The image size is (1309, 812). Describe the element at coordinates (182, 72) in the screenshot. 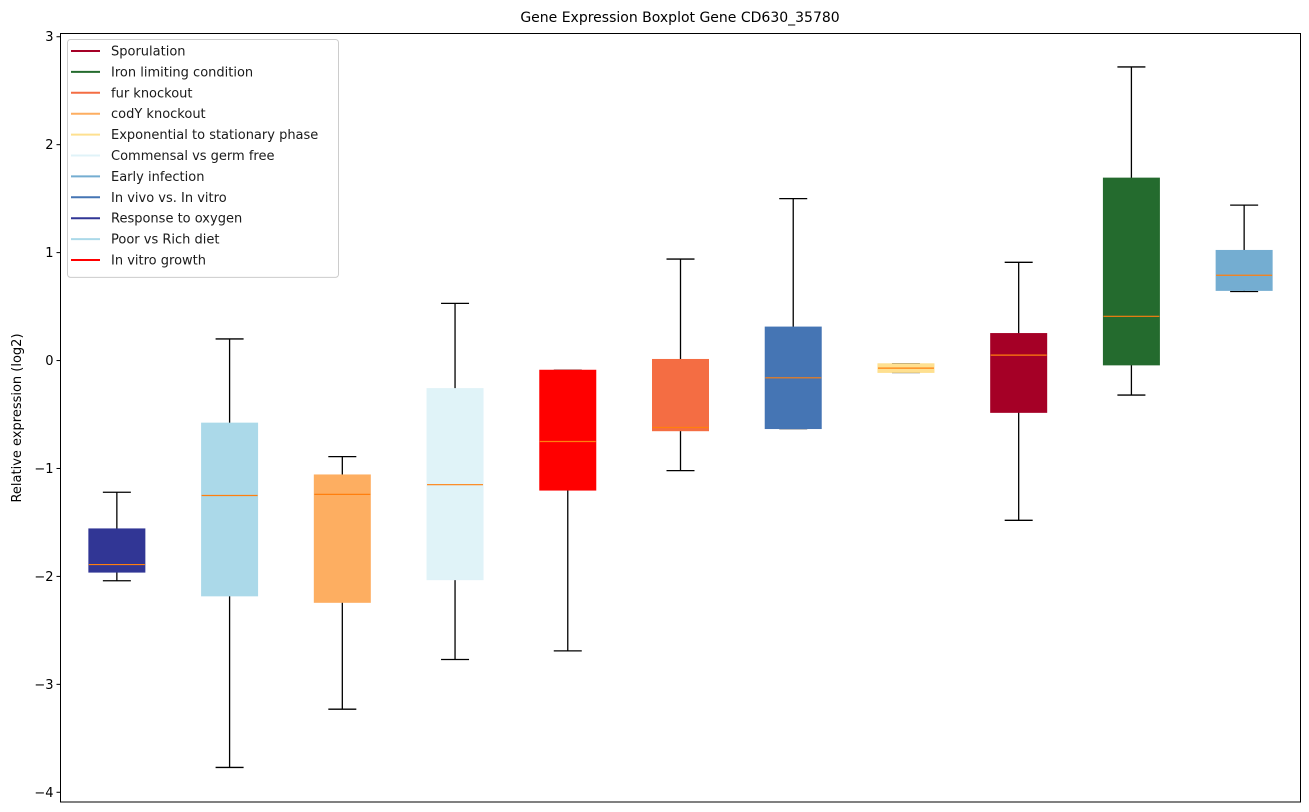

I see `legend-label: Iron limiting condition` at that location.